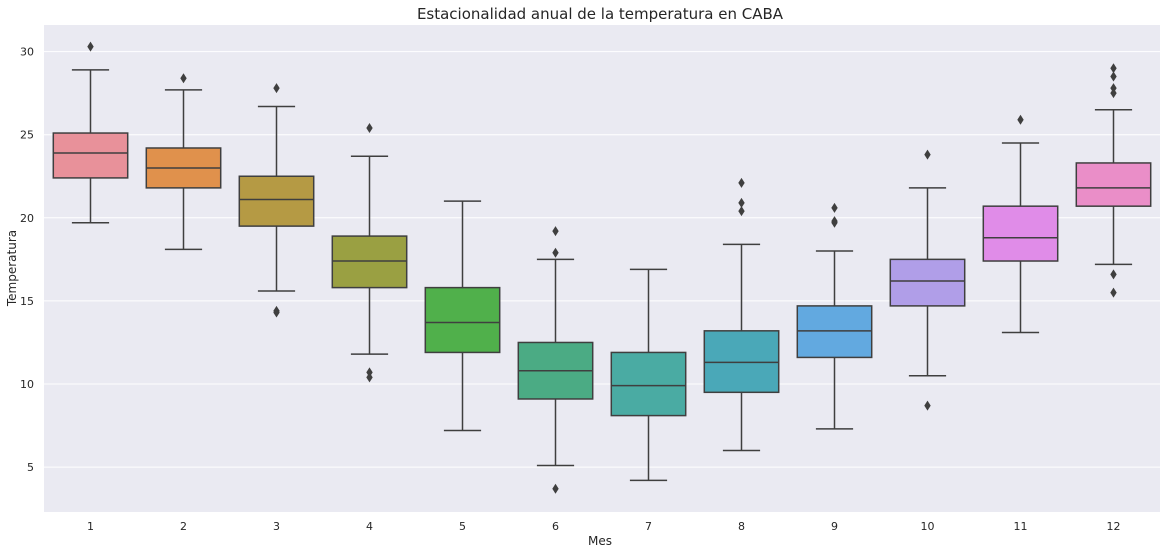 This screenshot has height=554, width=1166. I want to click on x-tick-labels: 1 2 3 4 5 6 7 8 9 10 11 12, so click(604, 526).